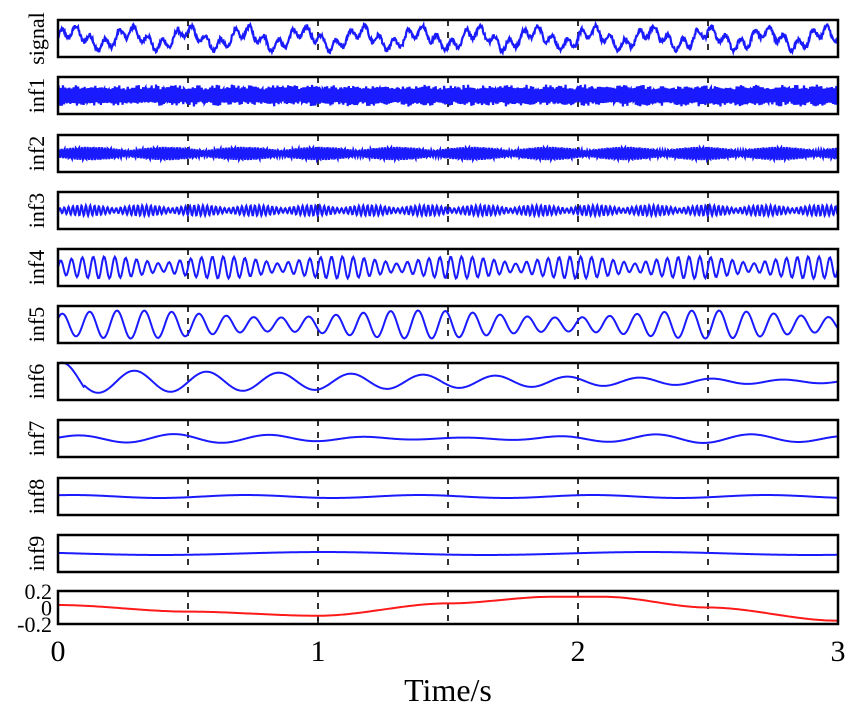  I want to click on series-line-inf3, so click(448, 210).